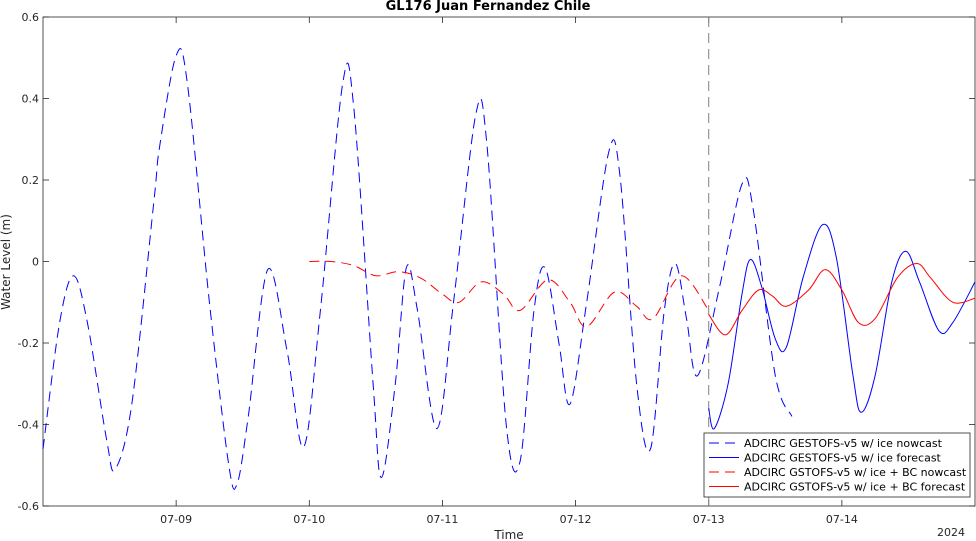 The height and width of the screenshot is (541, 976). What do you see at coordinates (842, 519) in the screenshot?
I see `x-tick-label: 07-14` at bounding box center [842, 519].